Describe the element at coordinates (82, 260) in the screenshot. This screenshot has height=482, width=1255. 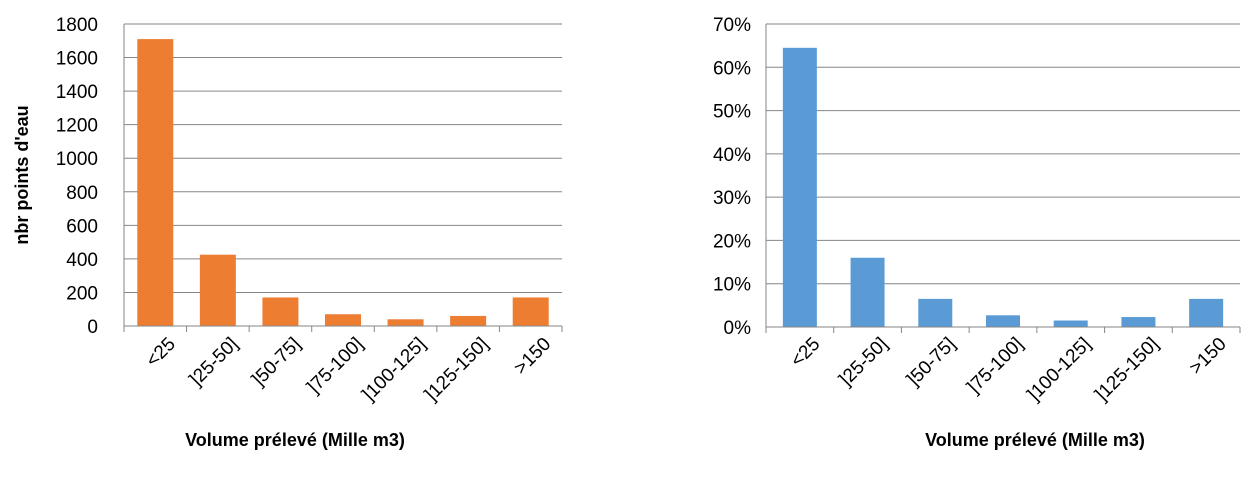
I see `y-tick-label: 400` at that location.